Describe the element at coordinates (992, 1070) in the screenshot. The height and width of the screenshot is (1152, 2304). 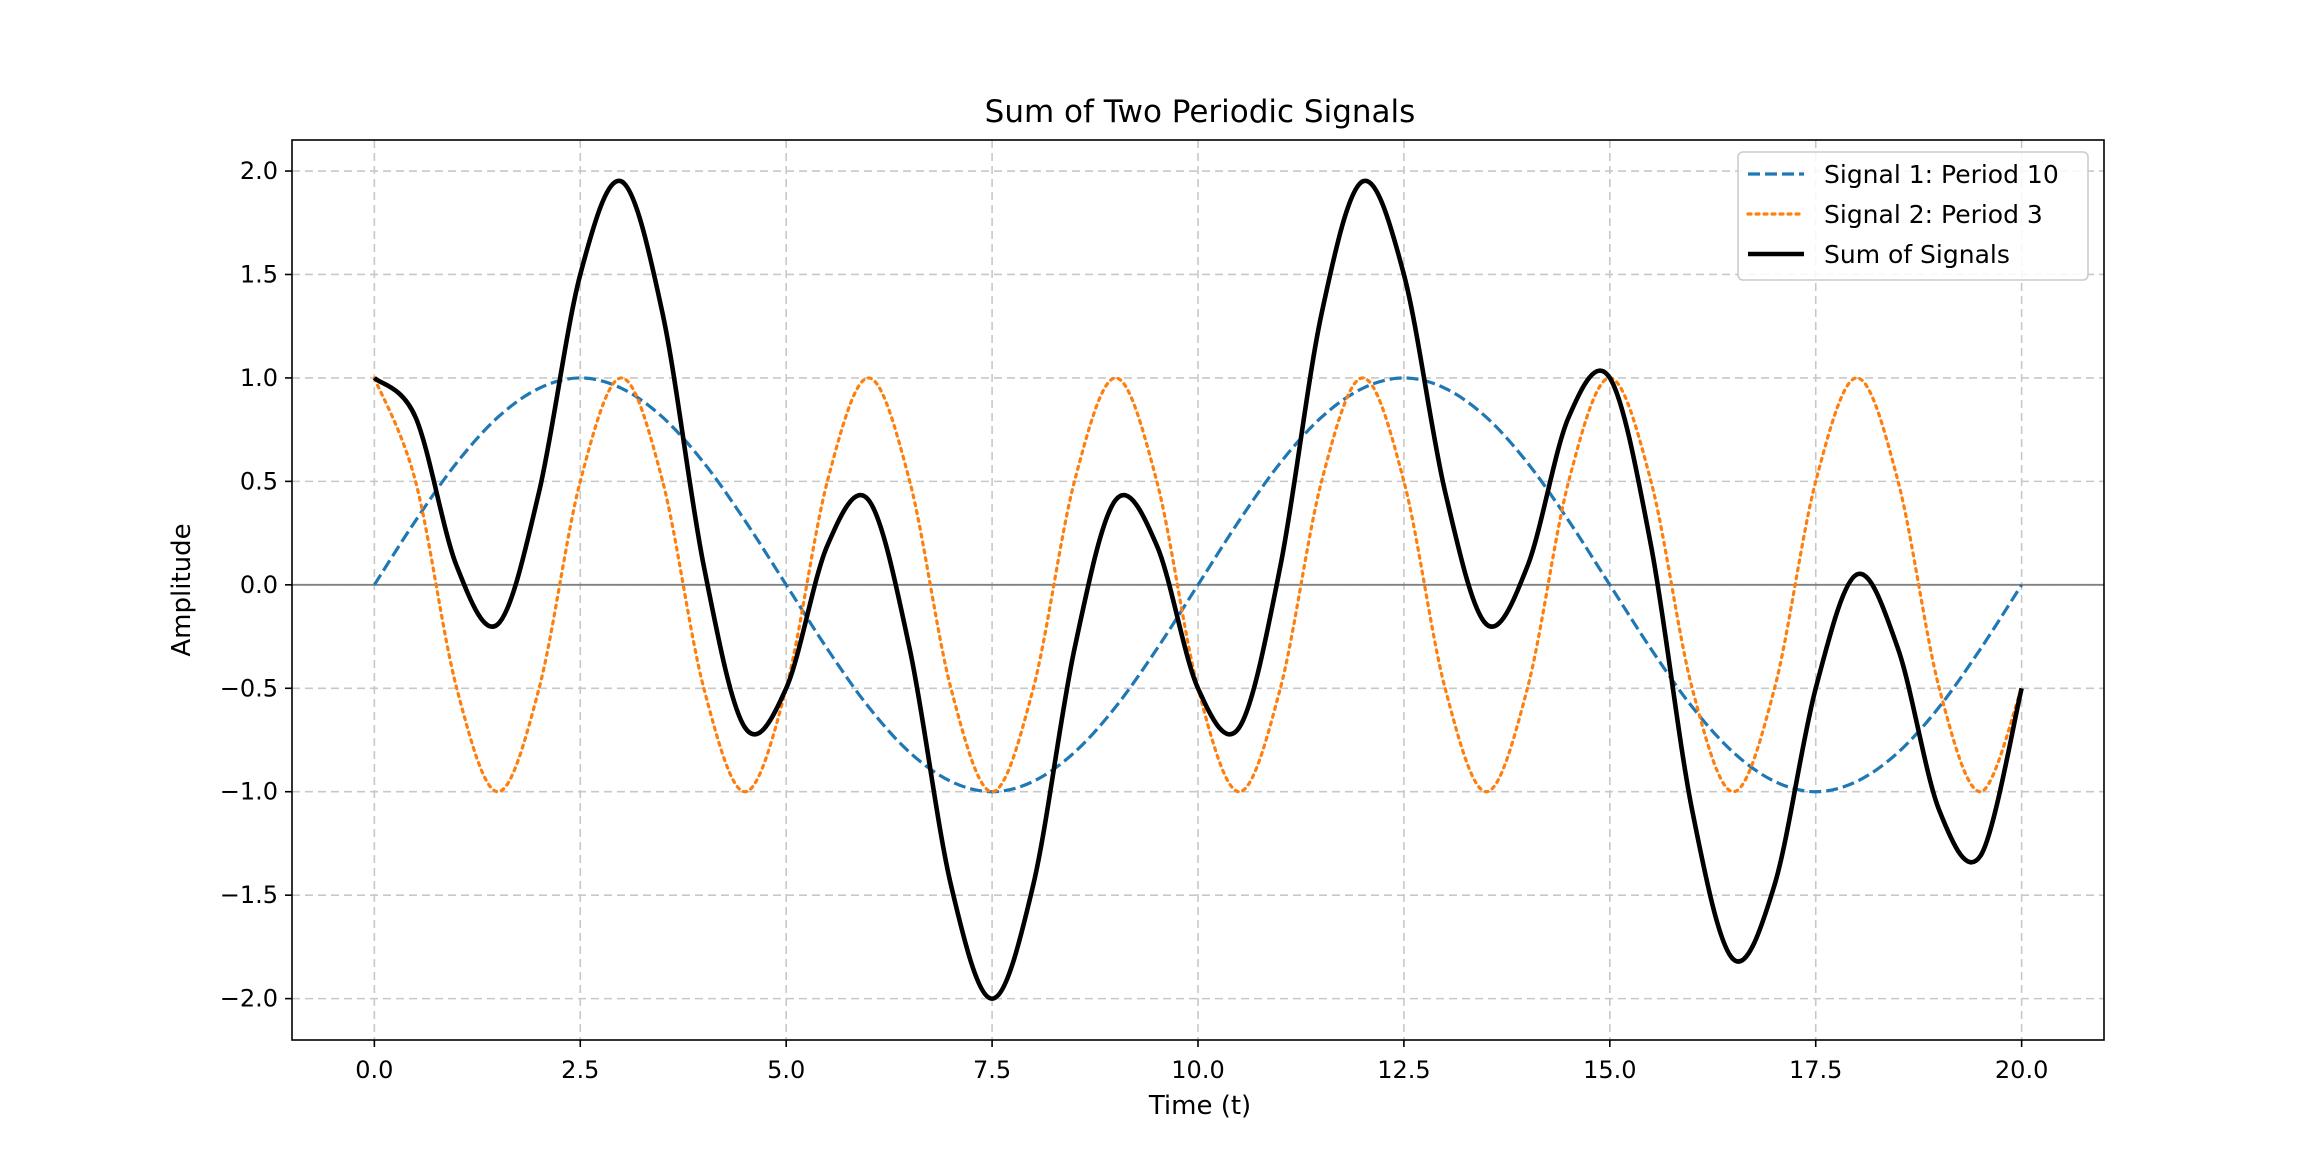
I see `x-tick-label: 7.5` at that location.